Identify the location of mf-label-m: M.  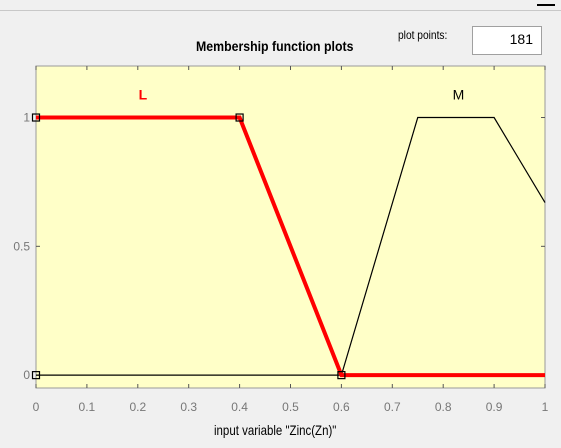
(459, 94).